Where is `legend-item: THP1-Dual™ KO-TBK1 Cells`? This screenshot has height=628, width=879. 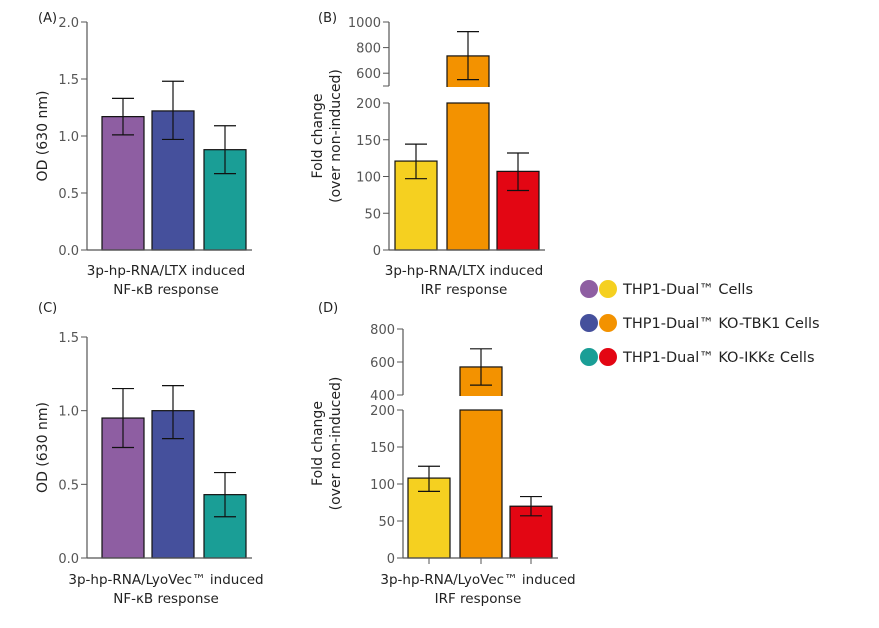
legend-item: THP1-Dual™ KO-TBK1 Cells is located at coordinates (700, 323).